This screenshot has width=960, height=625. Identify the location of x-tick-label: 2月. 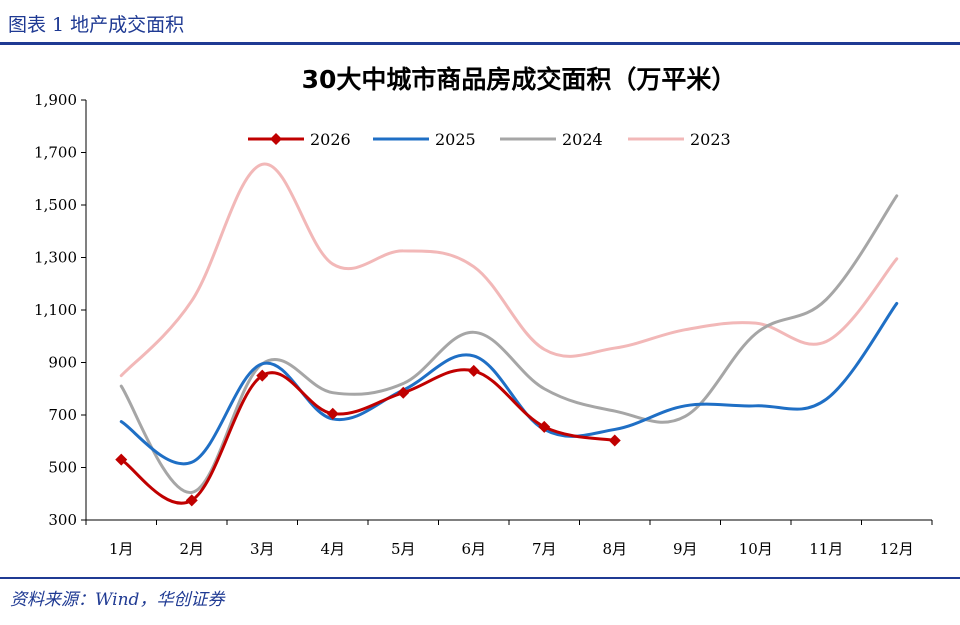
(191, 549).